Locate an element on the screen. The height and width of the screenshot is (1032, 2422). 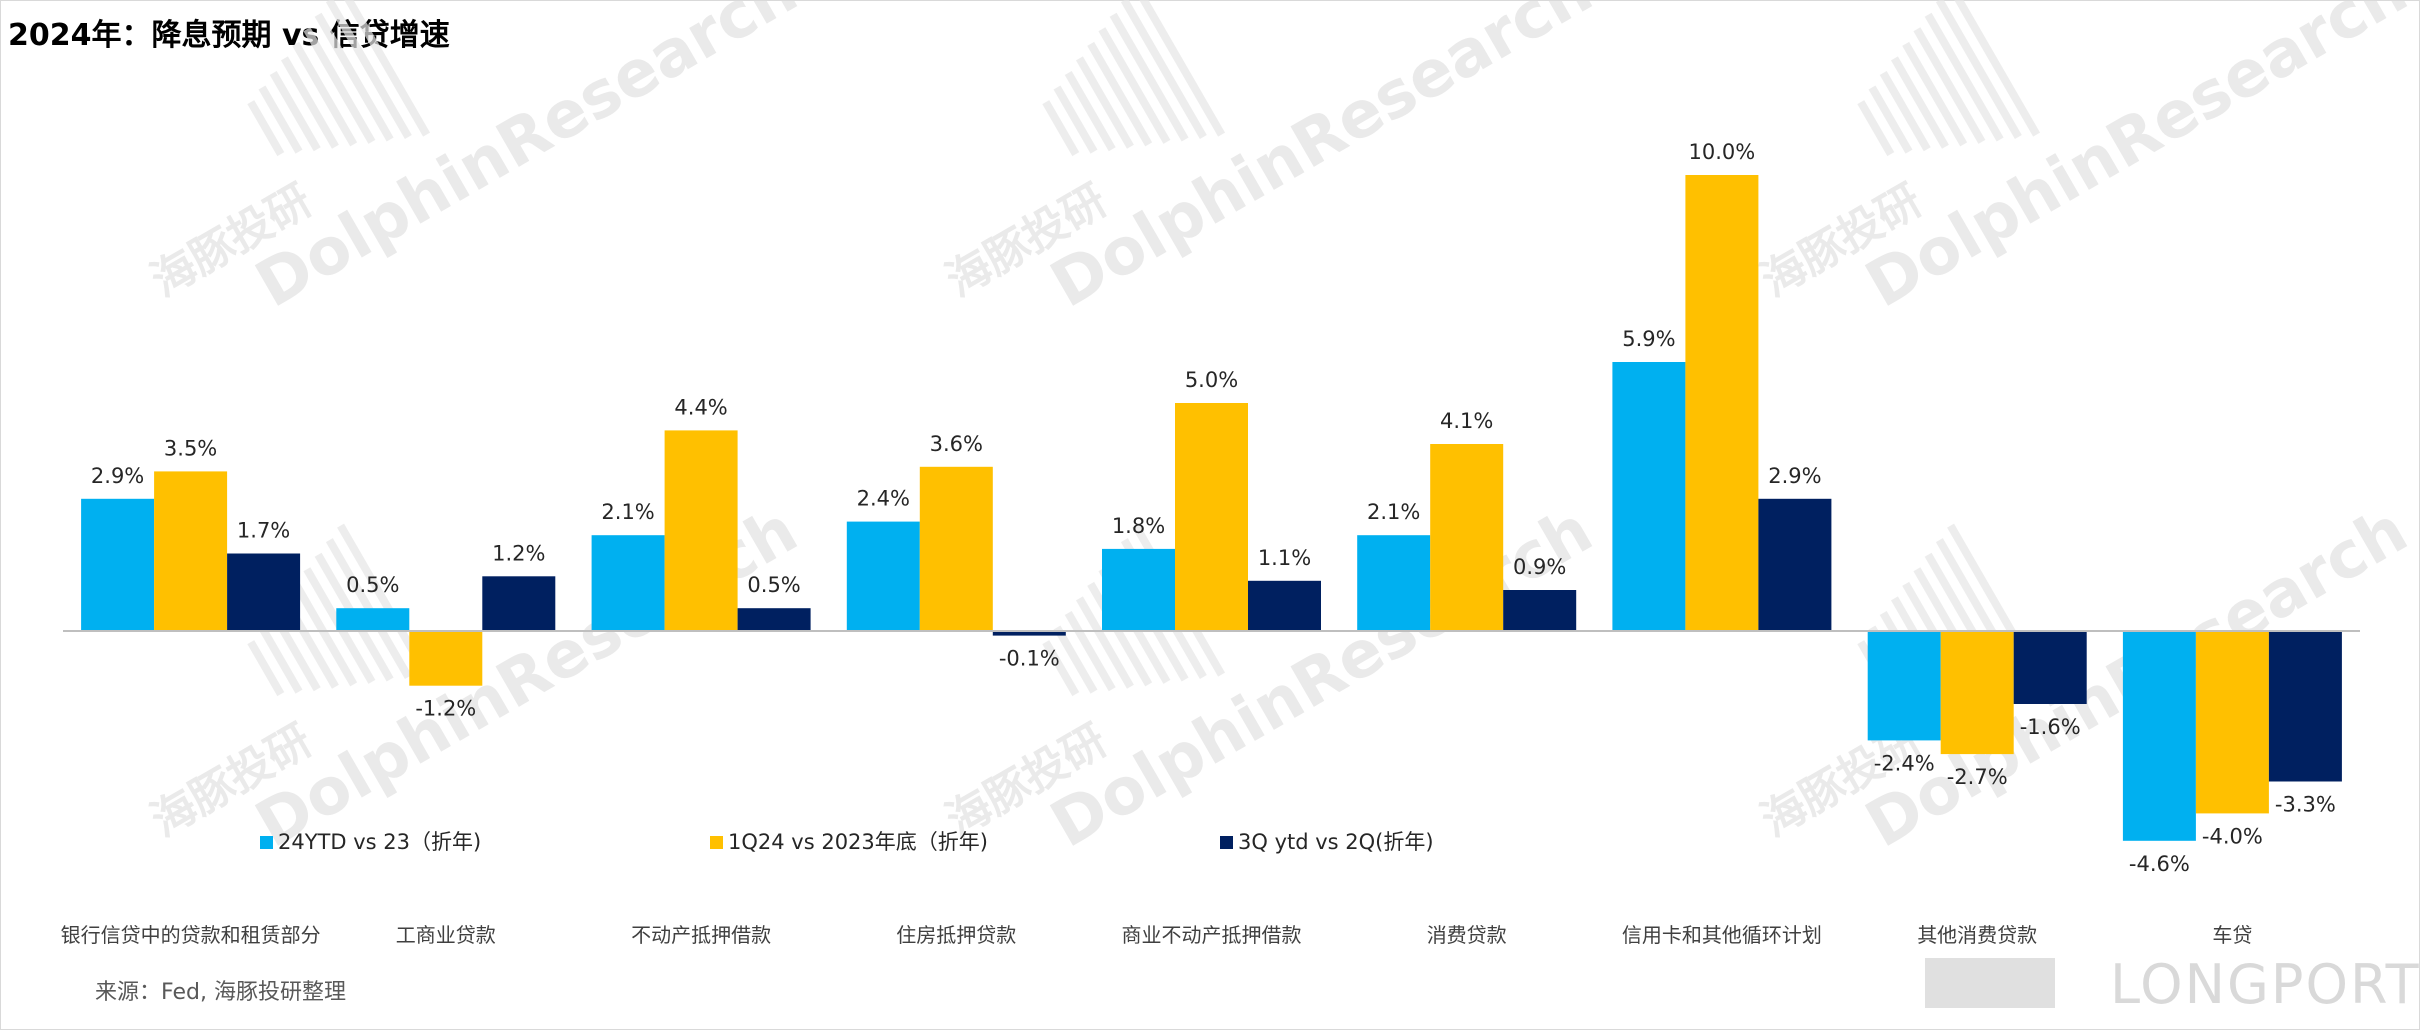
bar-s1-c5 is located at coordinates (1138, 589).